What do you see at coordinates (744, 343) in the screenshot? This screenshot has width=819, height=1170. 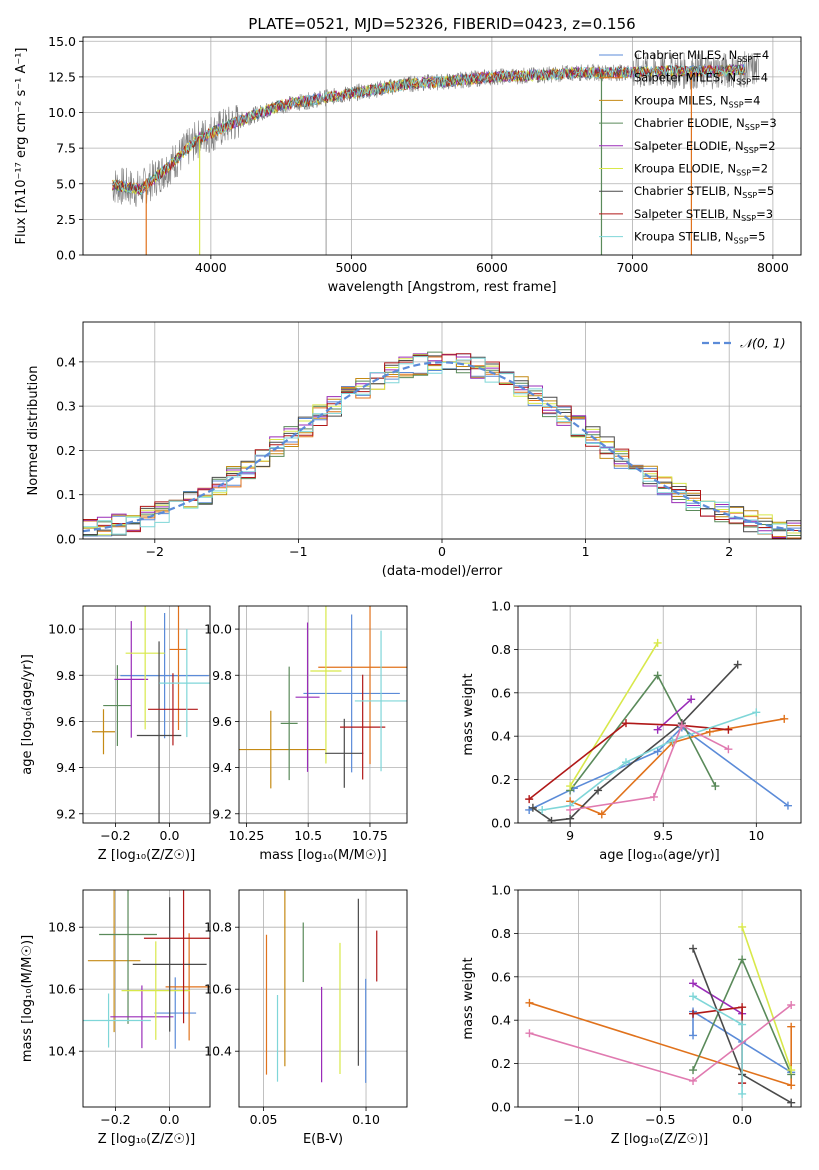 I see `histogram-legend: 𝒩(0, 1)` at bounding box center [744, 343].